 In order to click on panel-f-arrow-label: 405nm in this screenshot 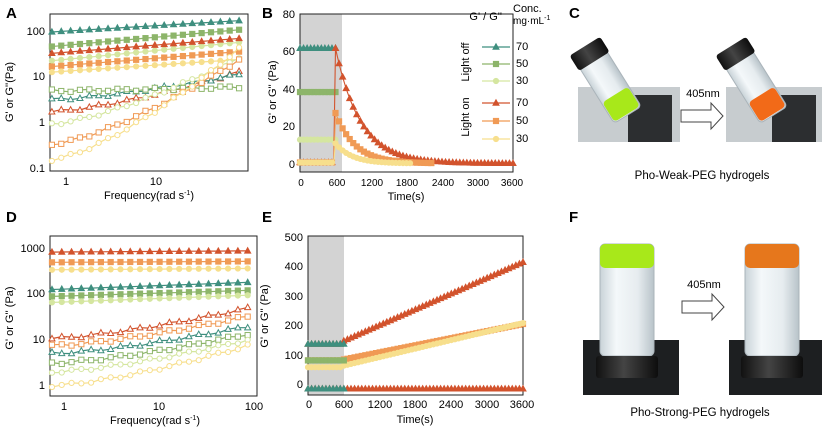, I will do `click(704, 285)`.